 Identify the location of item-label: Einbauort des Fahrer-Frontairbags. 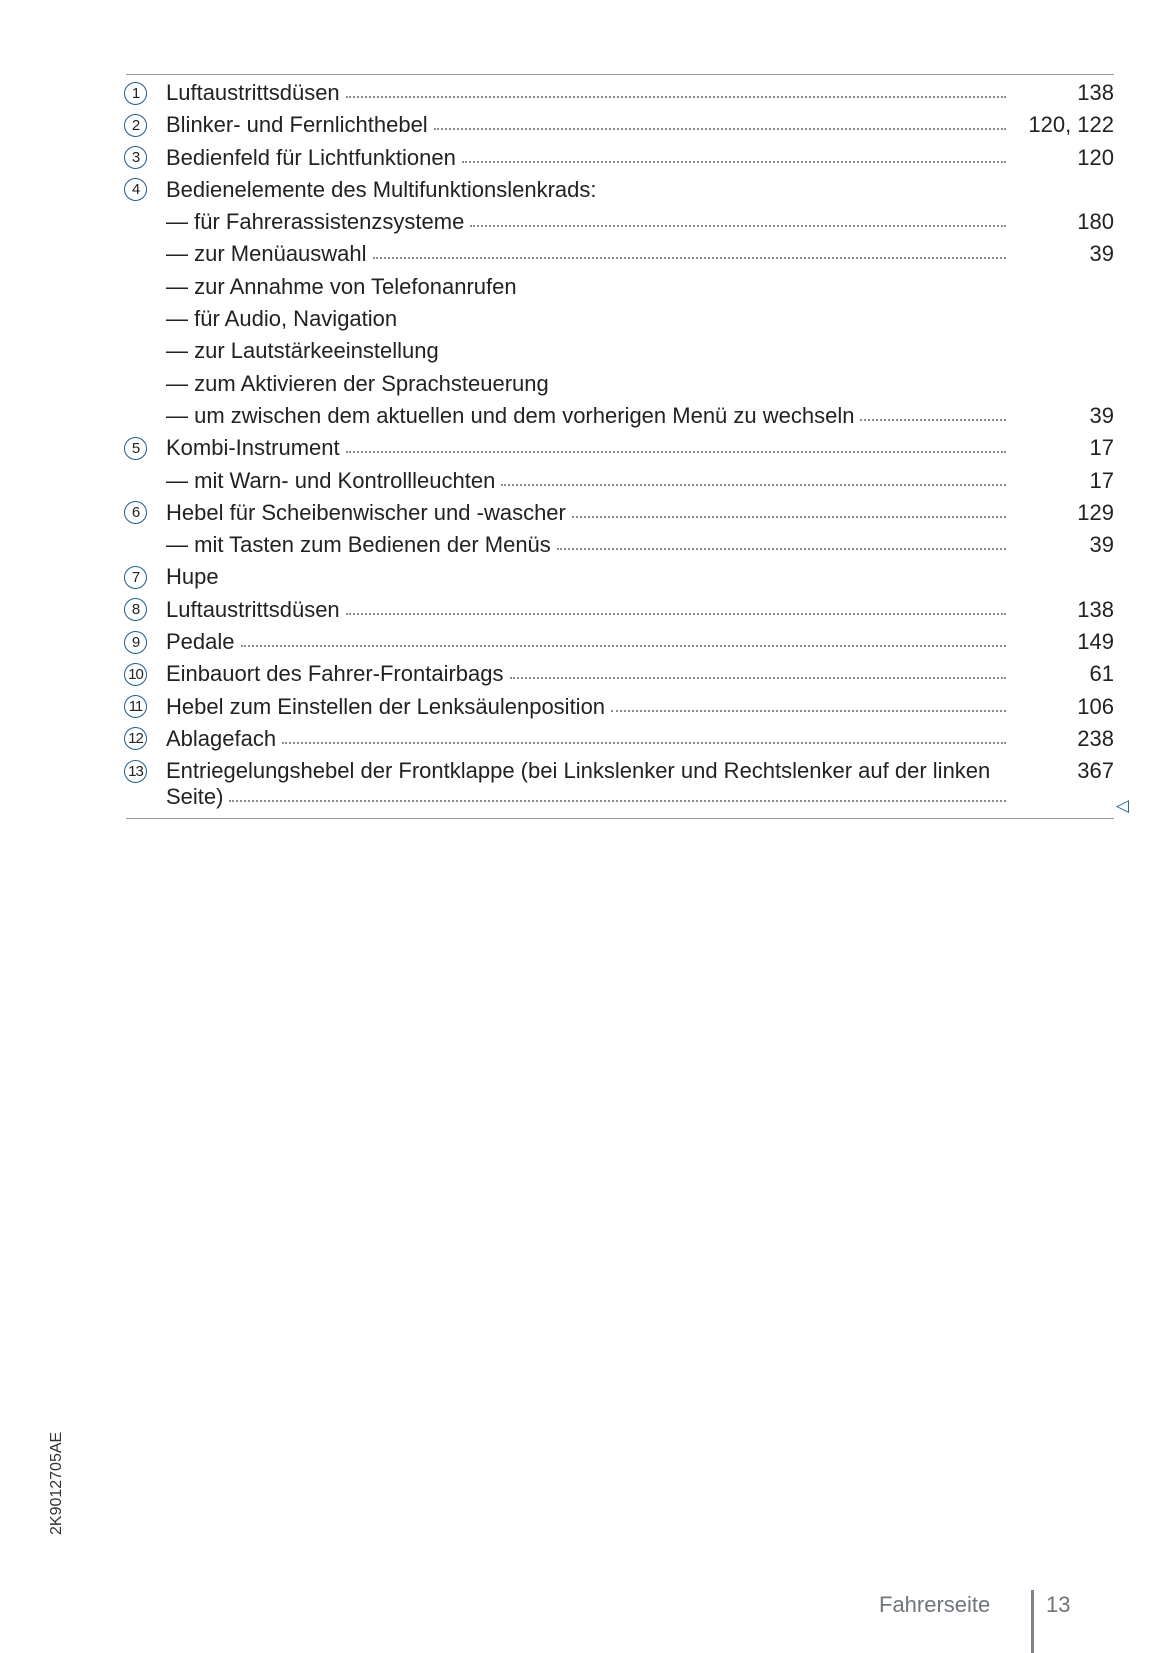
(335, 674).